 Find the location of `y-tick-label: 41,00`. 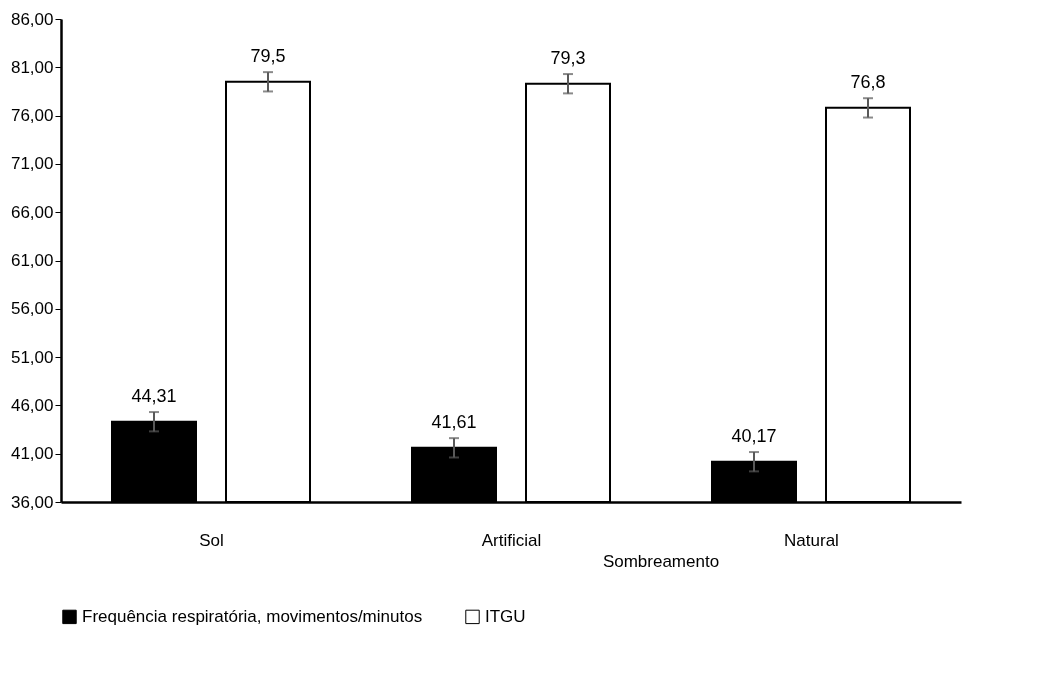

y-tick-label: 41,00 is located at coordinates (32, 454).